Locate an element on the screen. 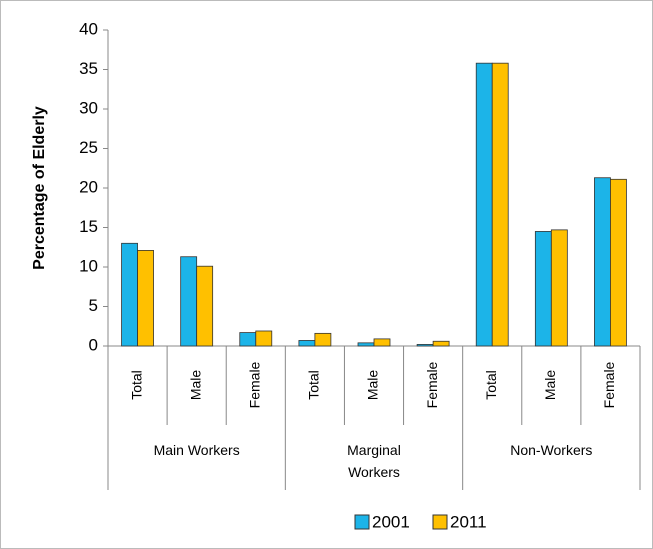 The image size is (653, 549). y-tick-label: 5 is located at coordinates (93, 305).